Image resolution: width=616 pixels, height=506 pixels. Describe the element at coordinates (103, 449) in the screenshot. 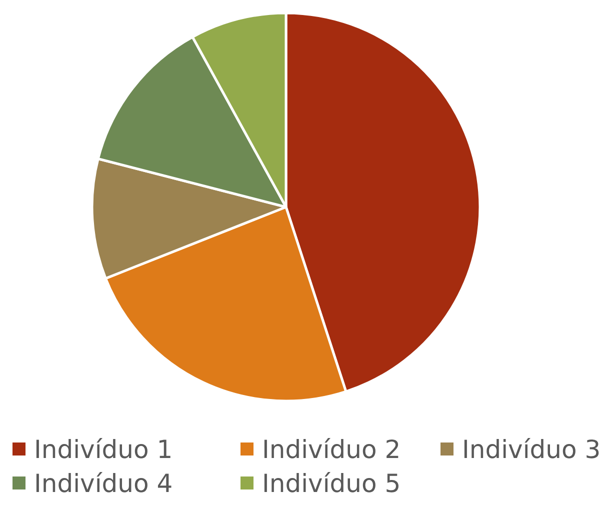

I see `legend-label: Indivíduo 1` at that location.